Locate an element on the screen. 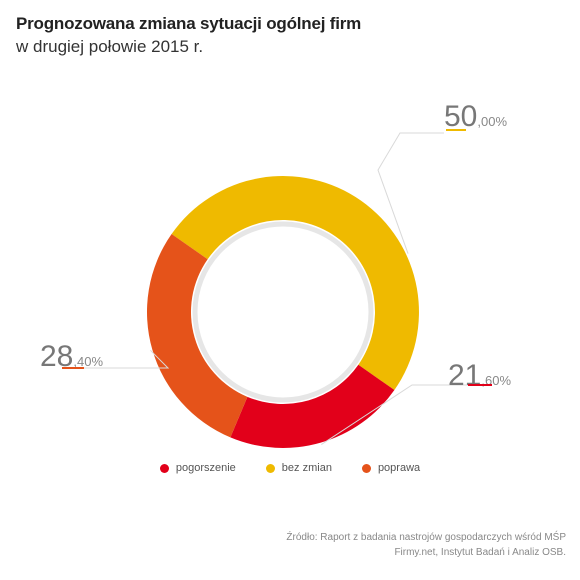 The height and width of the screenshot is (580, 580). value-label-pogorszenie: 21,60% is located at coordinates (479, 375).